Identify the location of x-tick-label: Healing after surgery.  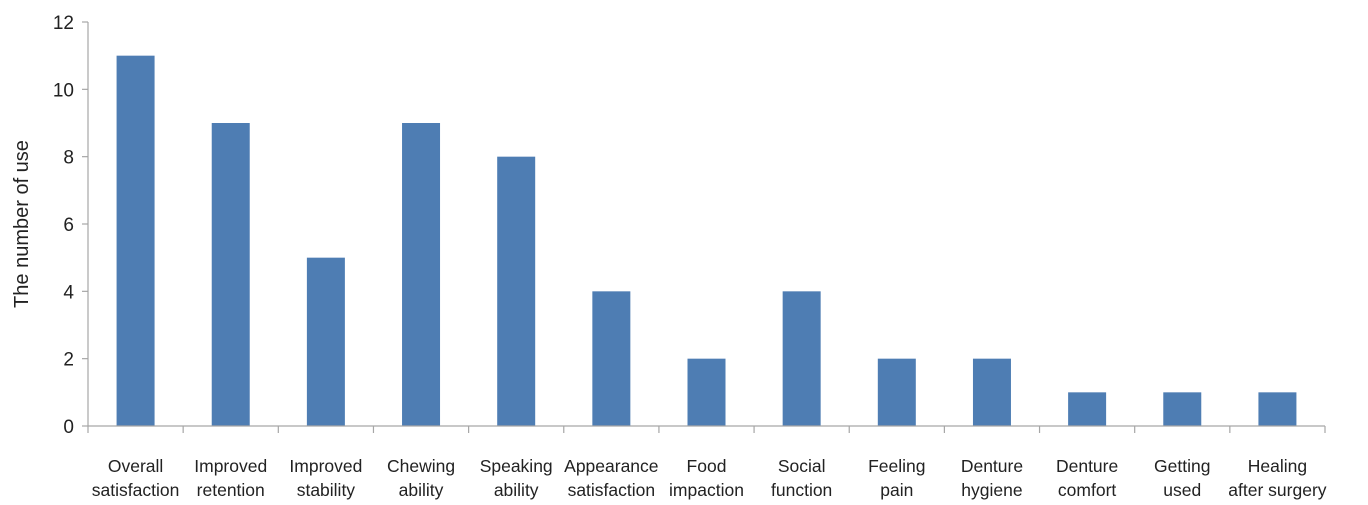
(1277, 478).